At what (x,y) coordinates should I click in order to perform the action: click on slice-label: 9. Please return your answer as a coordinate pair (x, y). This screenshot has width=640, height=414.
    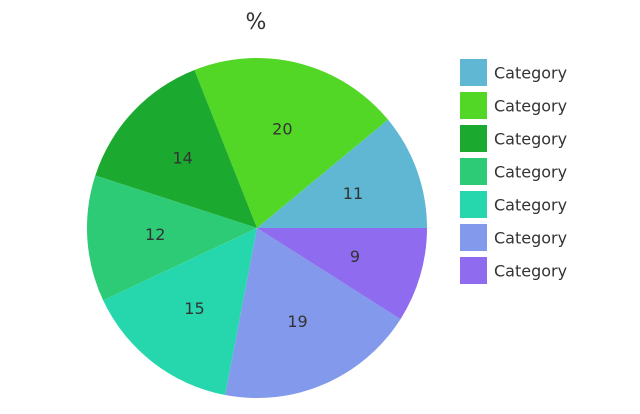
    Looking at the image, I should click on (355, 256).